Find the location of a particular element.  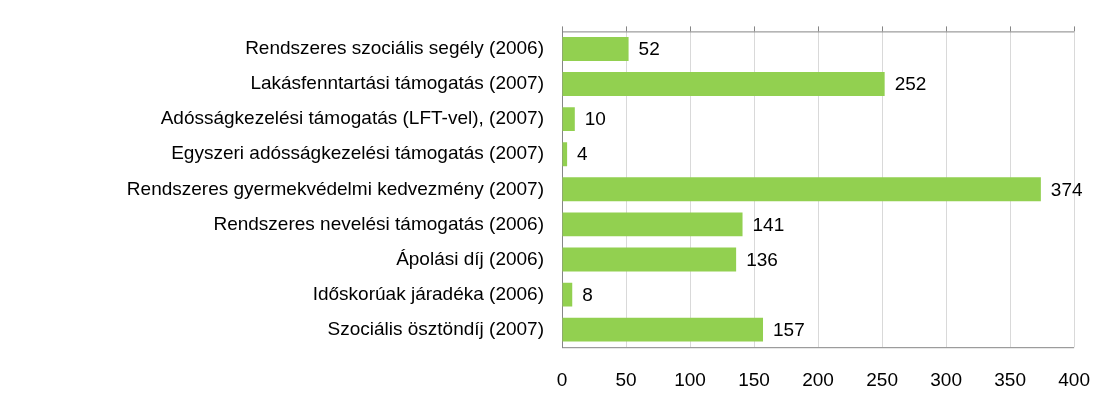

data-label: 8 is located at coordinates (587, 294).